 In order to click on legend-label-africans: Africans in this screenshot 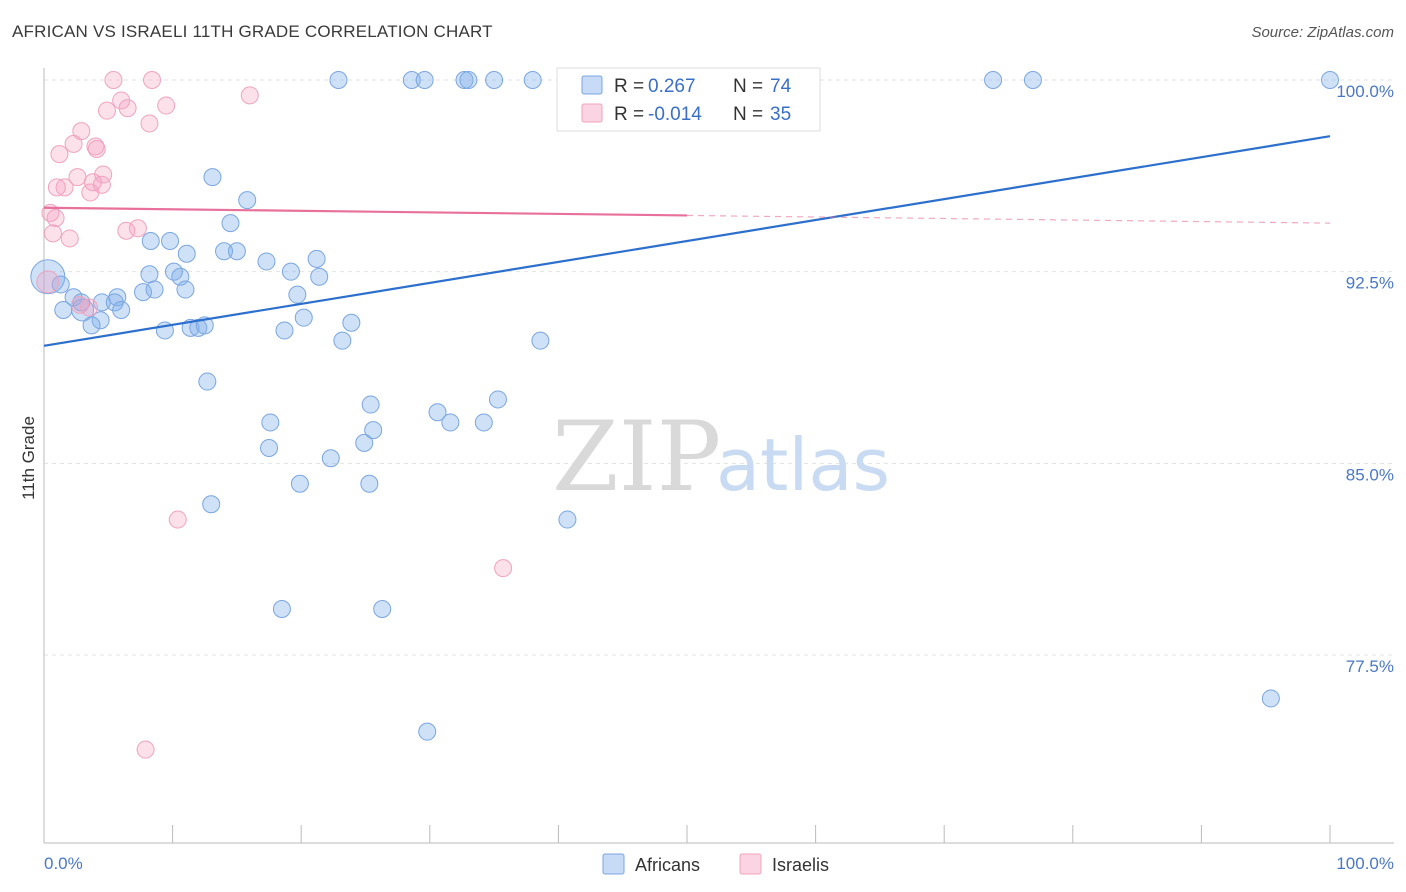, I will do `click(667, 865)`.